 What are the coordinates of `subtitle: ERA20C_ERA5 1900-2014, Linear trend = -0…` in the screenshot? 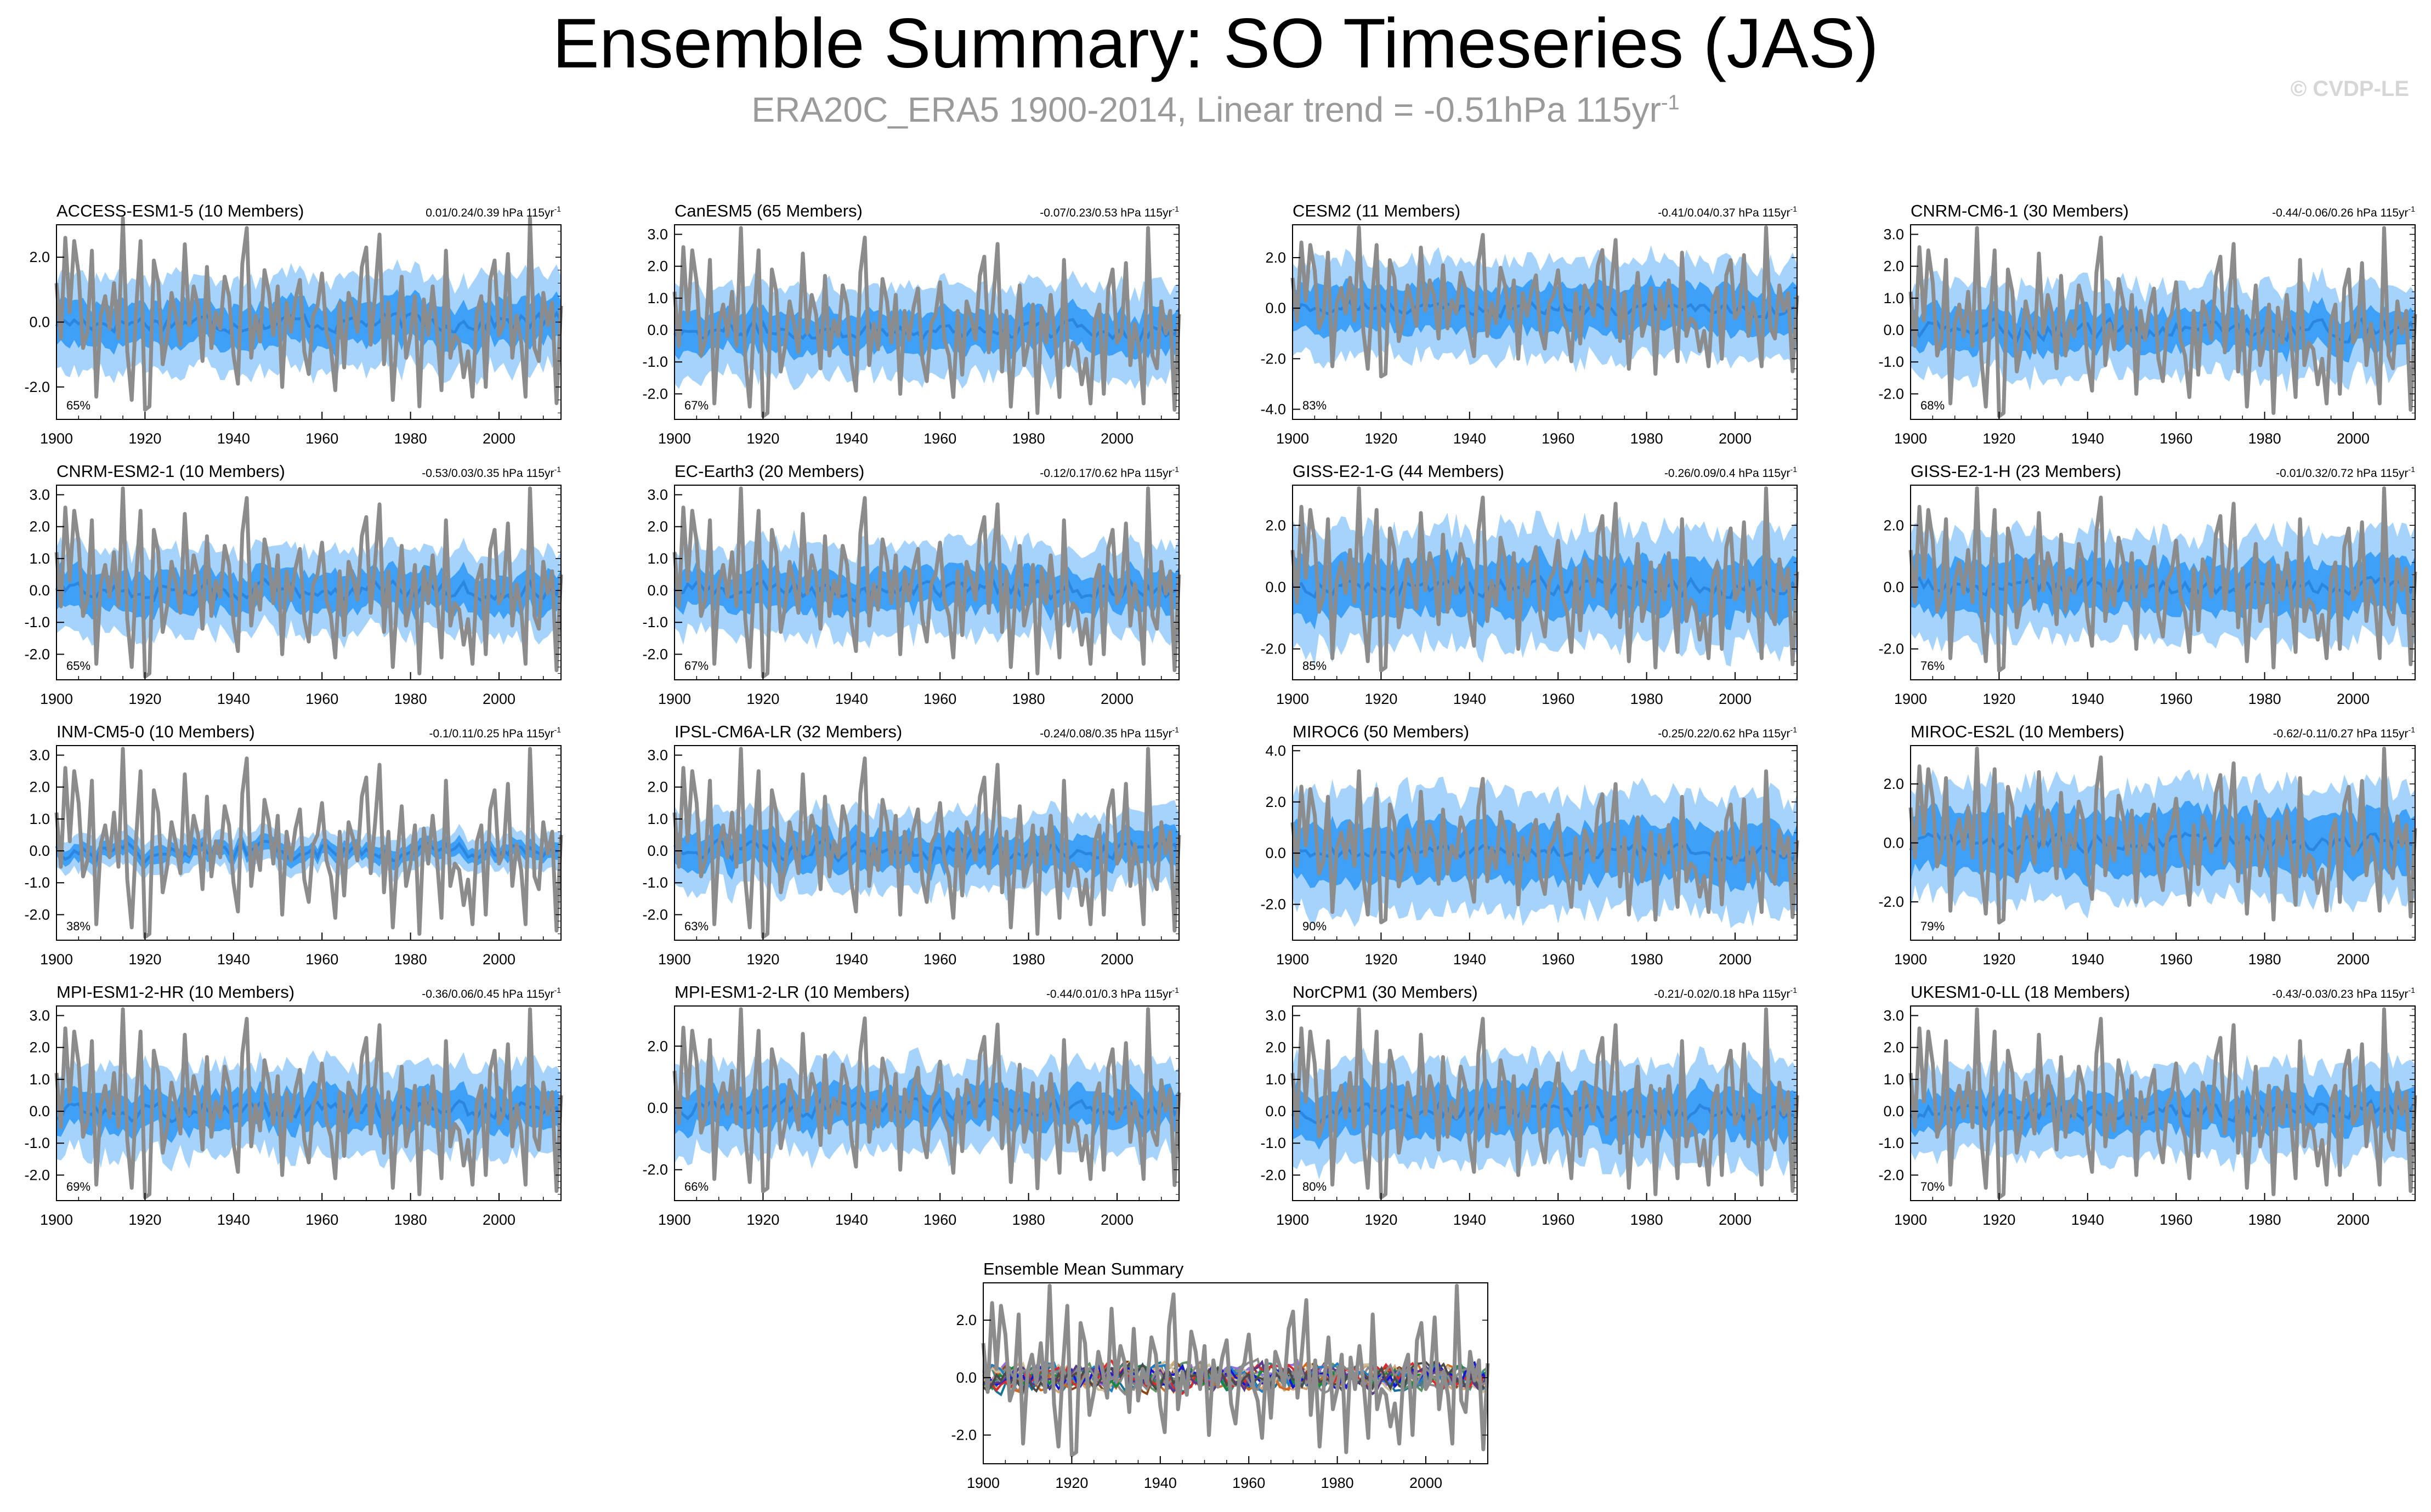 It's located at (1215, 109).